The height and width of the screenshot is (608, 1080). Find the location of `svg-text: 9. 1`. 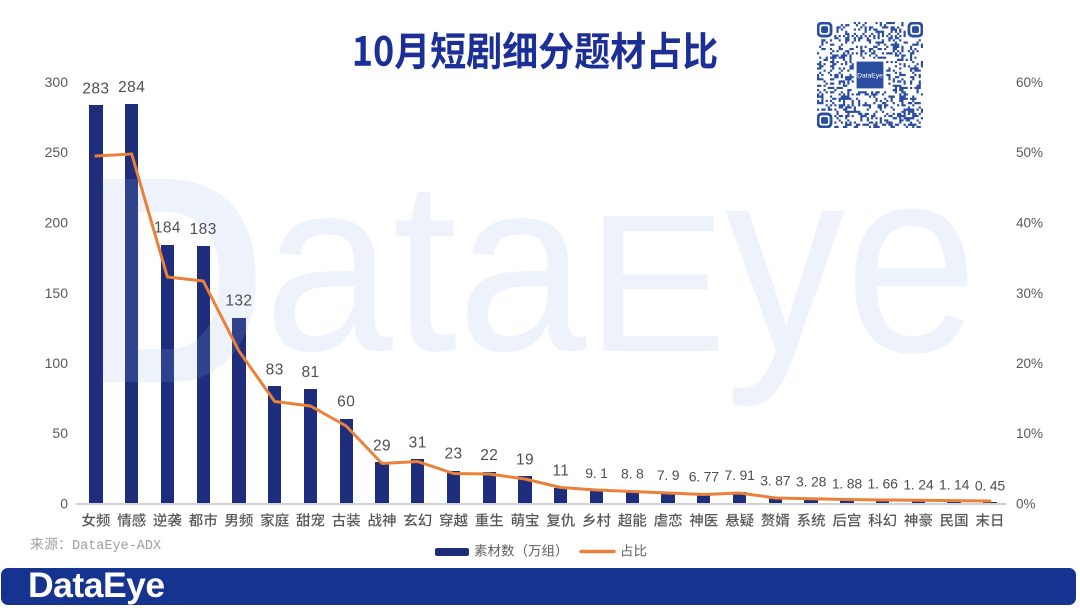

svg-text: 9. 1 is located at coordinates (596, 473).